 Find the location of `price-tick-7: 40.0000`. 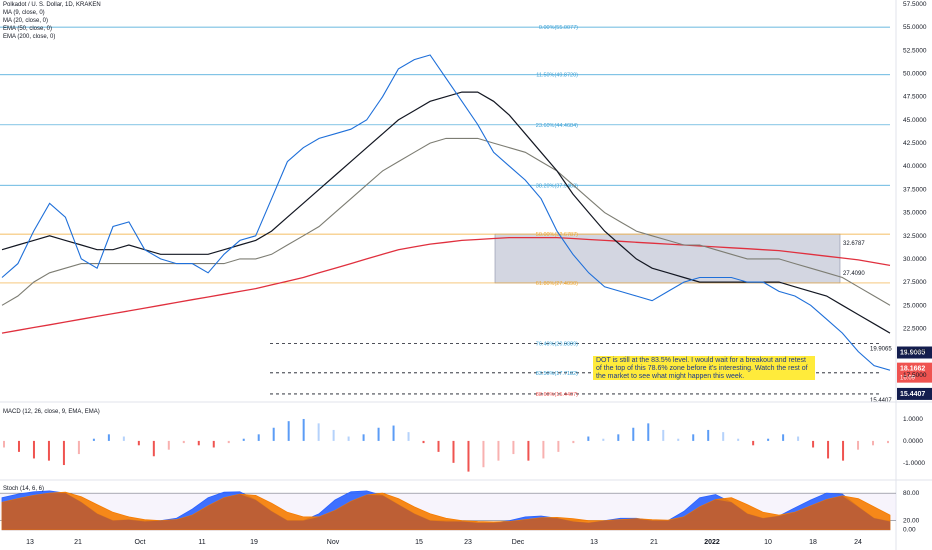

price-tick-7: 40.0000 is located at coordinates (915, 166).